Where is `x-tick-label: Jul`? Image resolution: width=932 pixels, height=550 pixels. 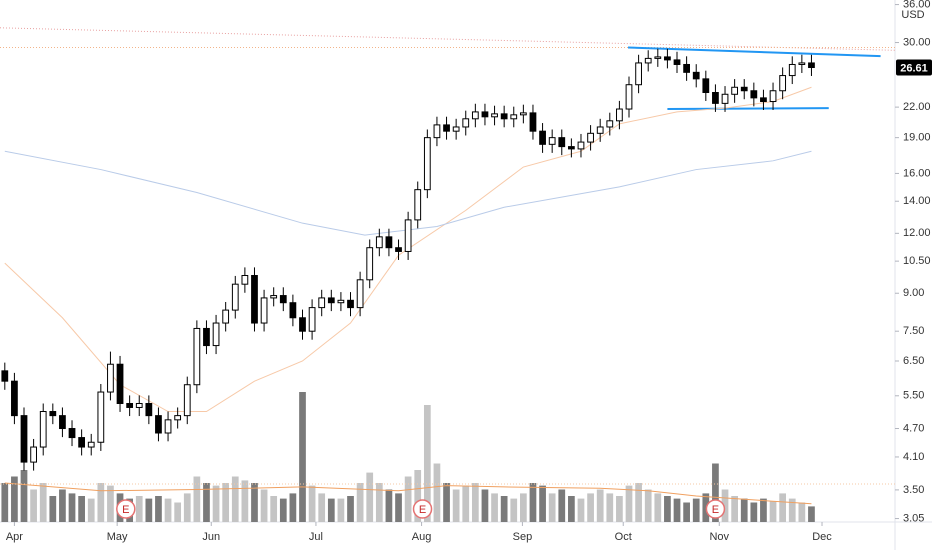 x-tick-label: Jul is located at coordinates (316, 537).